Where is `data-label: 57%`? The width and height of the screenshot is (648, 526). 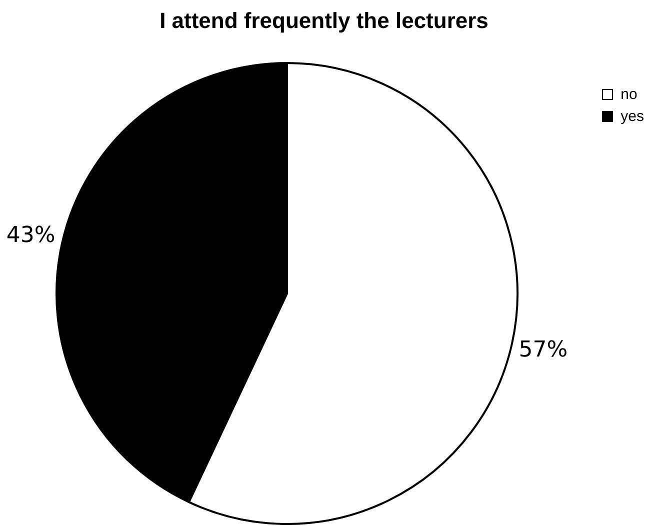 data-label: 57% is located at coordinates (543, 349).